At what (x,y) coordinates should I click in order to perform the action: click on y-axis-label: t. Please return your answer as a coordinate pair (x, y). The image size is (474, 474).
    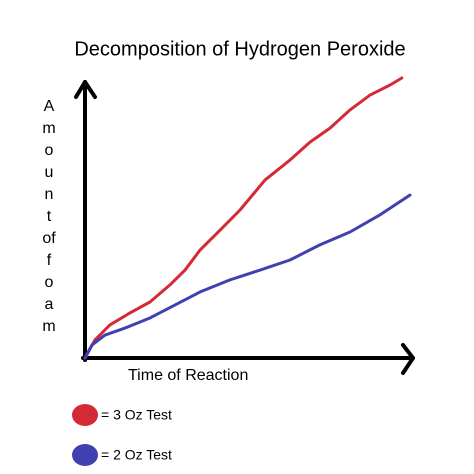
    Looking at the image, I should click on (49, 216).